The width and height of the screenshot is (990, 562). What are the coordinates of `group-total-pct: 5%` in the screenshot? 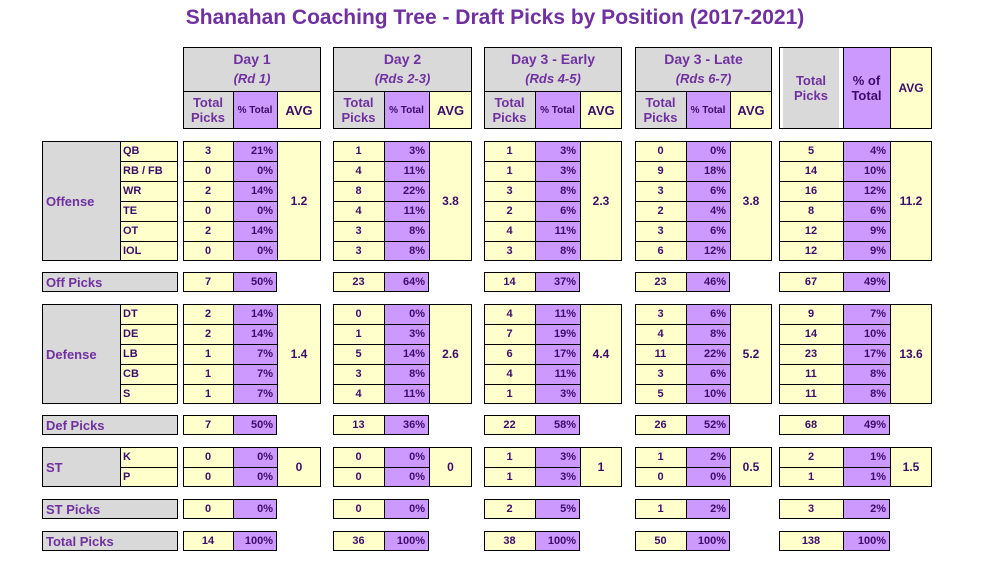 It's located at (557, 509).